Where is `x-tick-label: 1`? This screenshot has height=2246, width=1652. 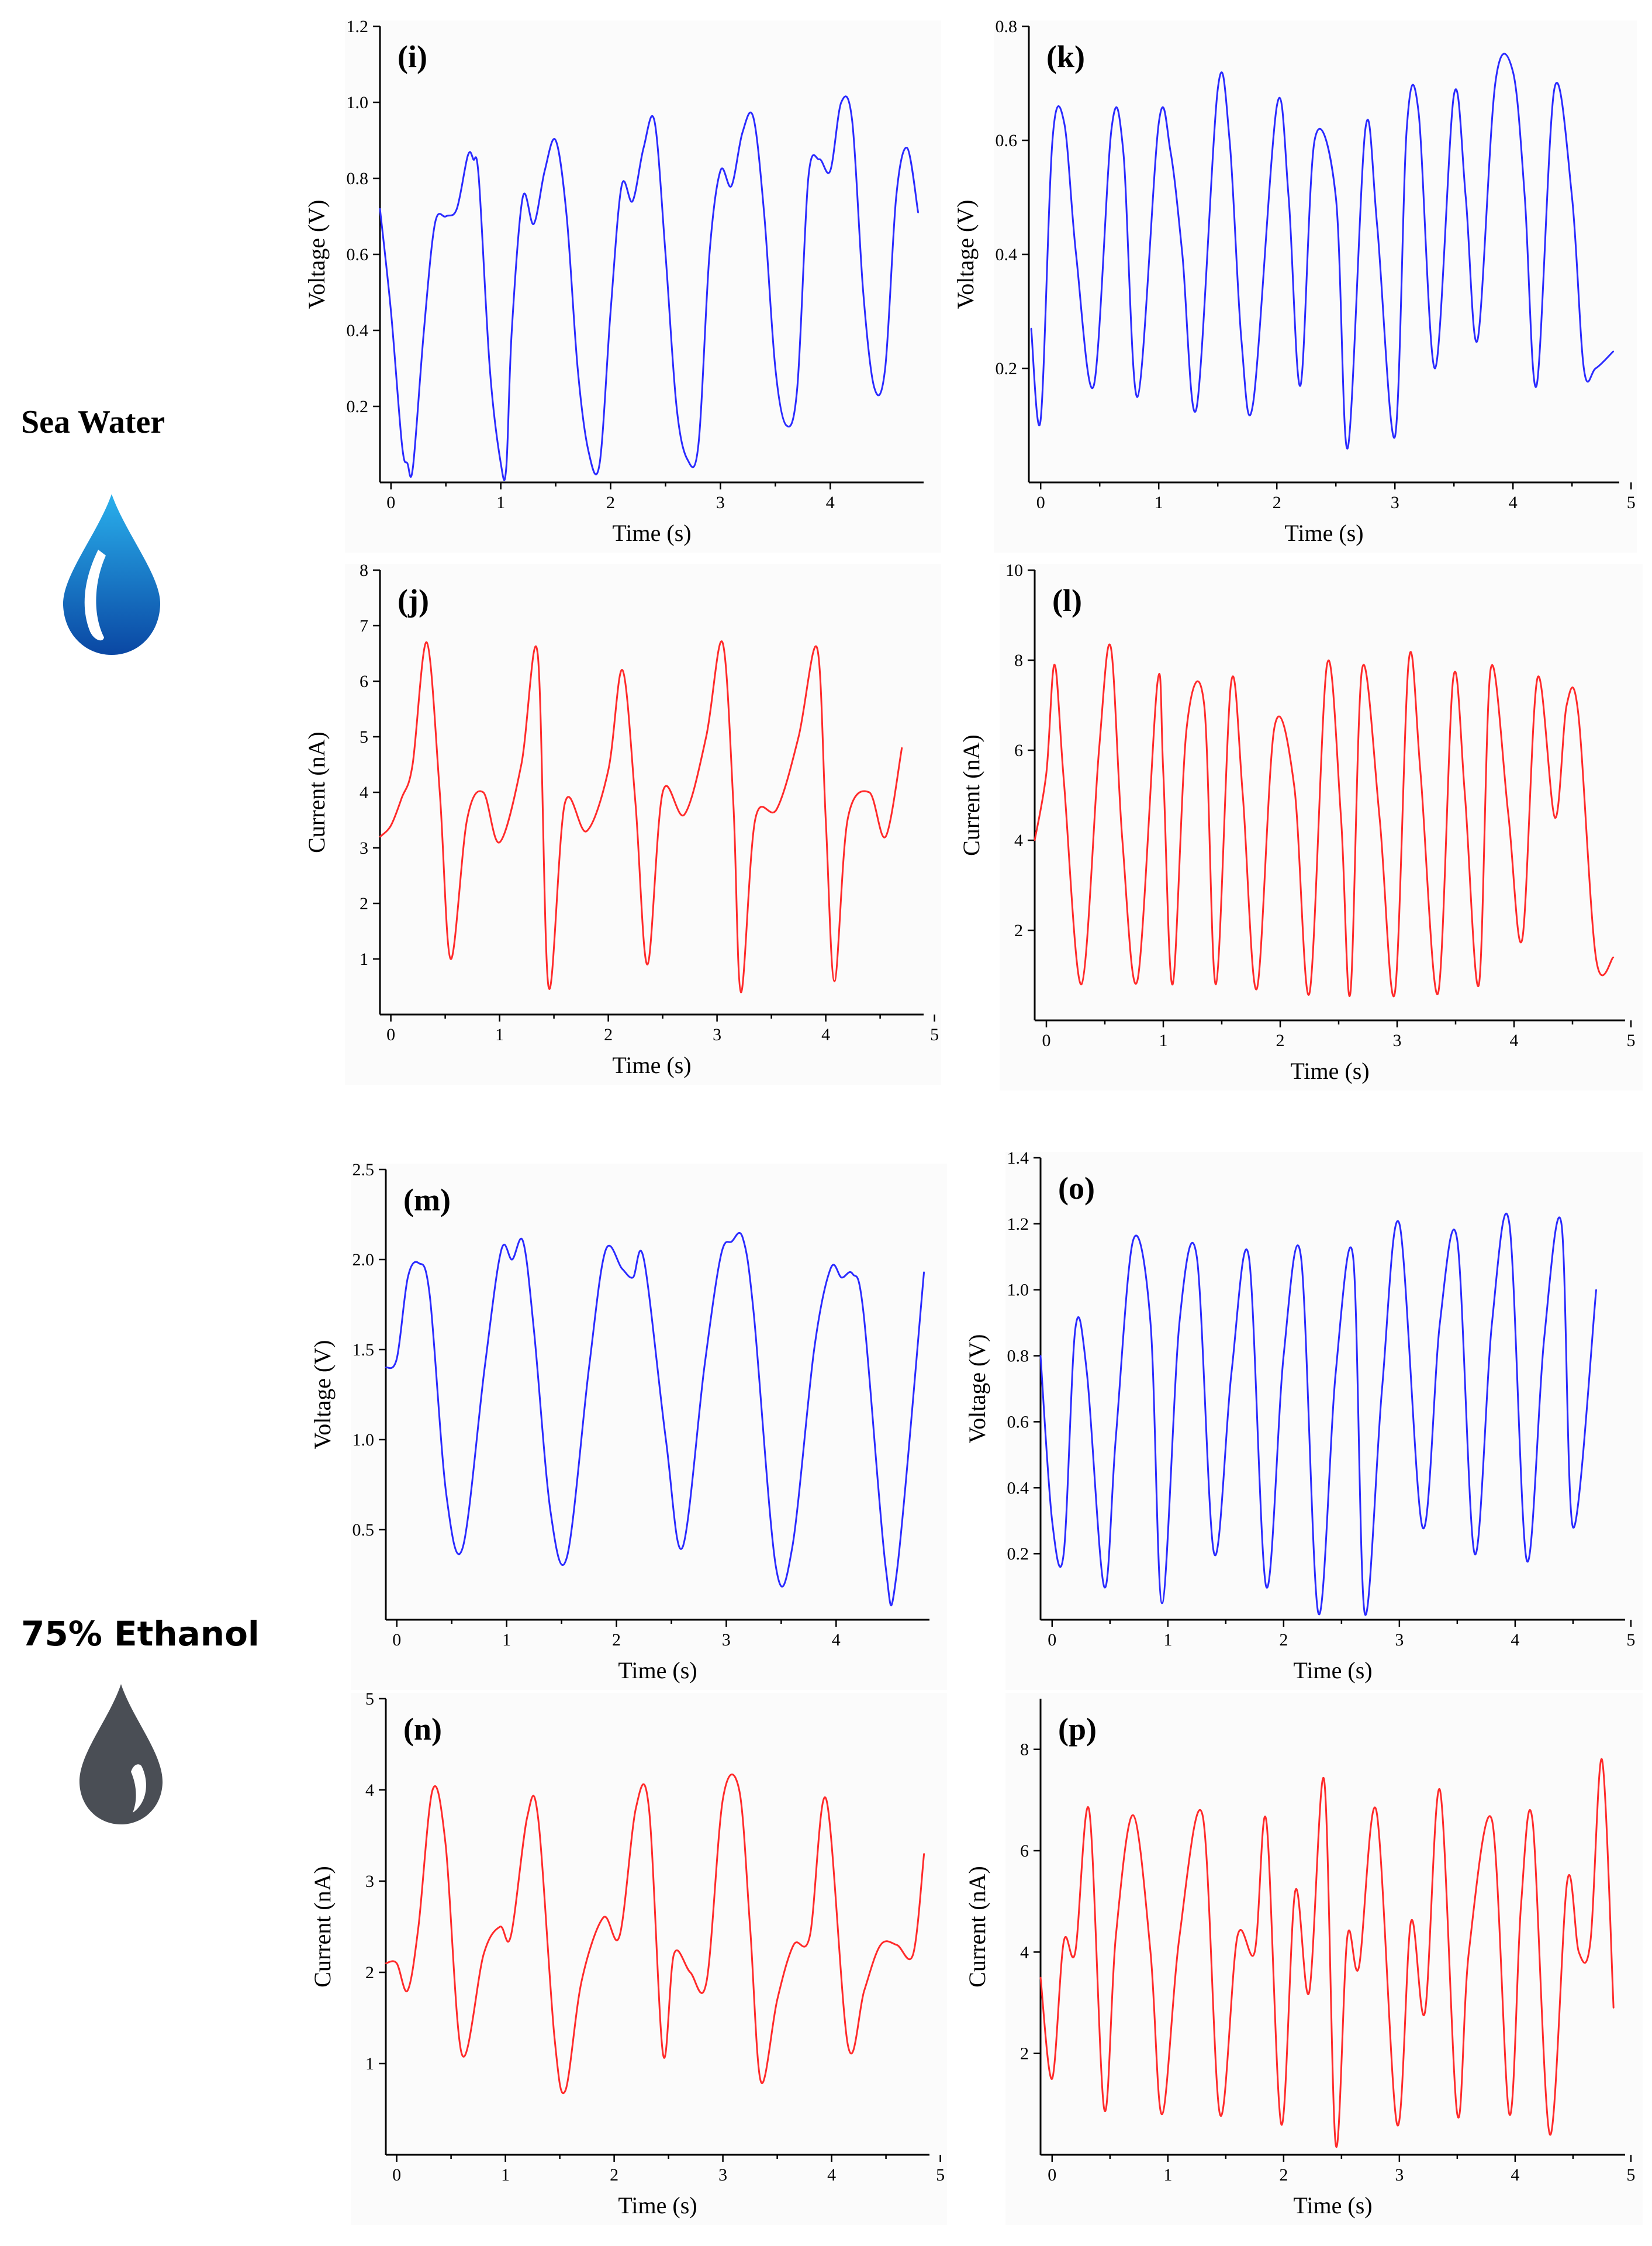 x-tick-label: 1 is located at coordinates (1159, 502).